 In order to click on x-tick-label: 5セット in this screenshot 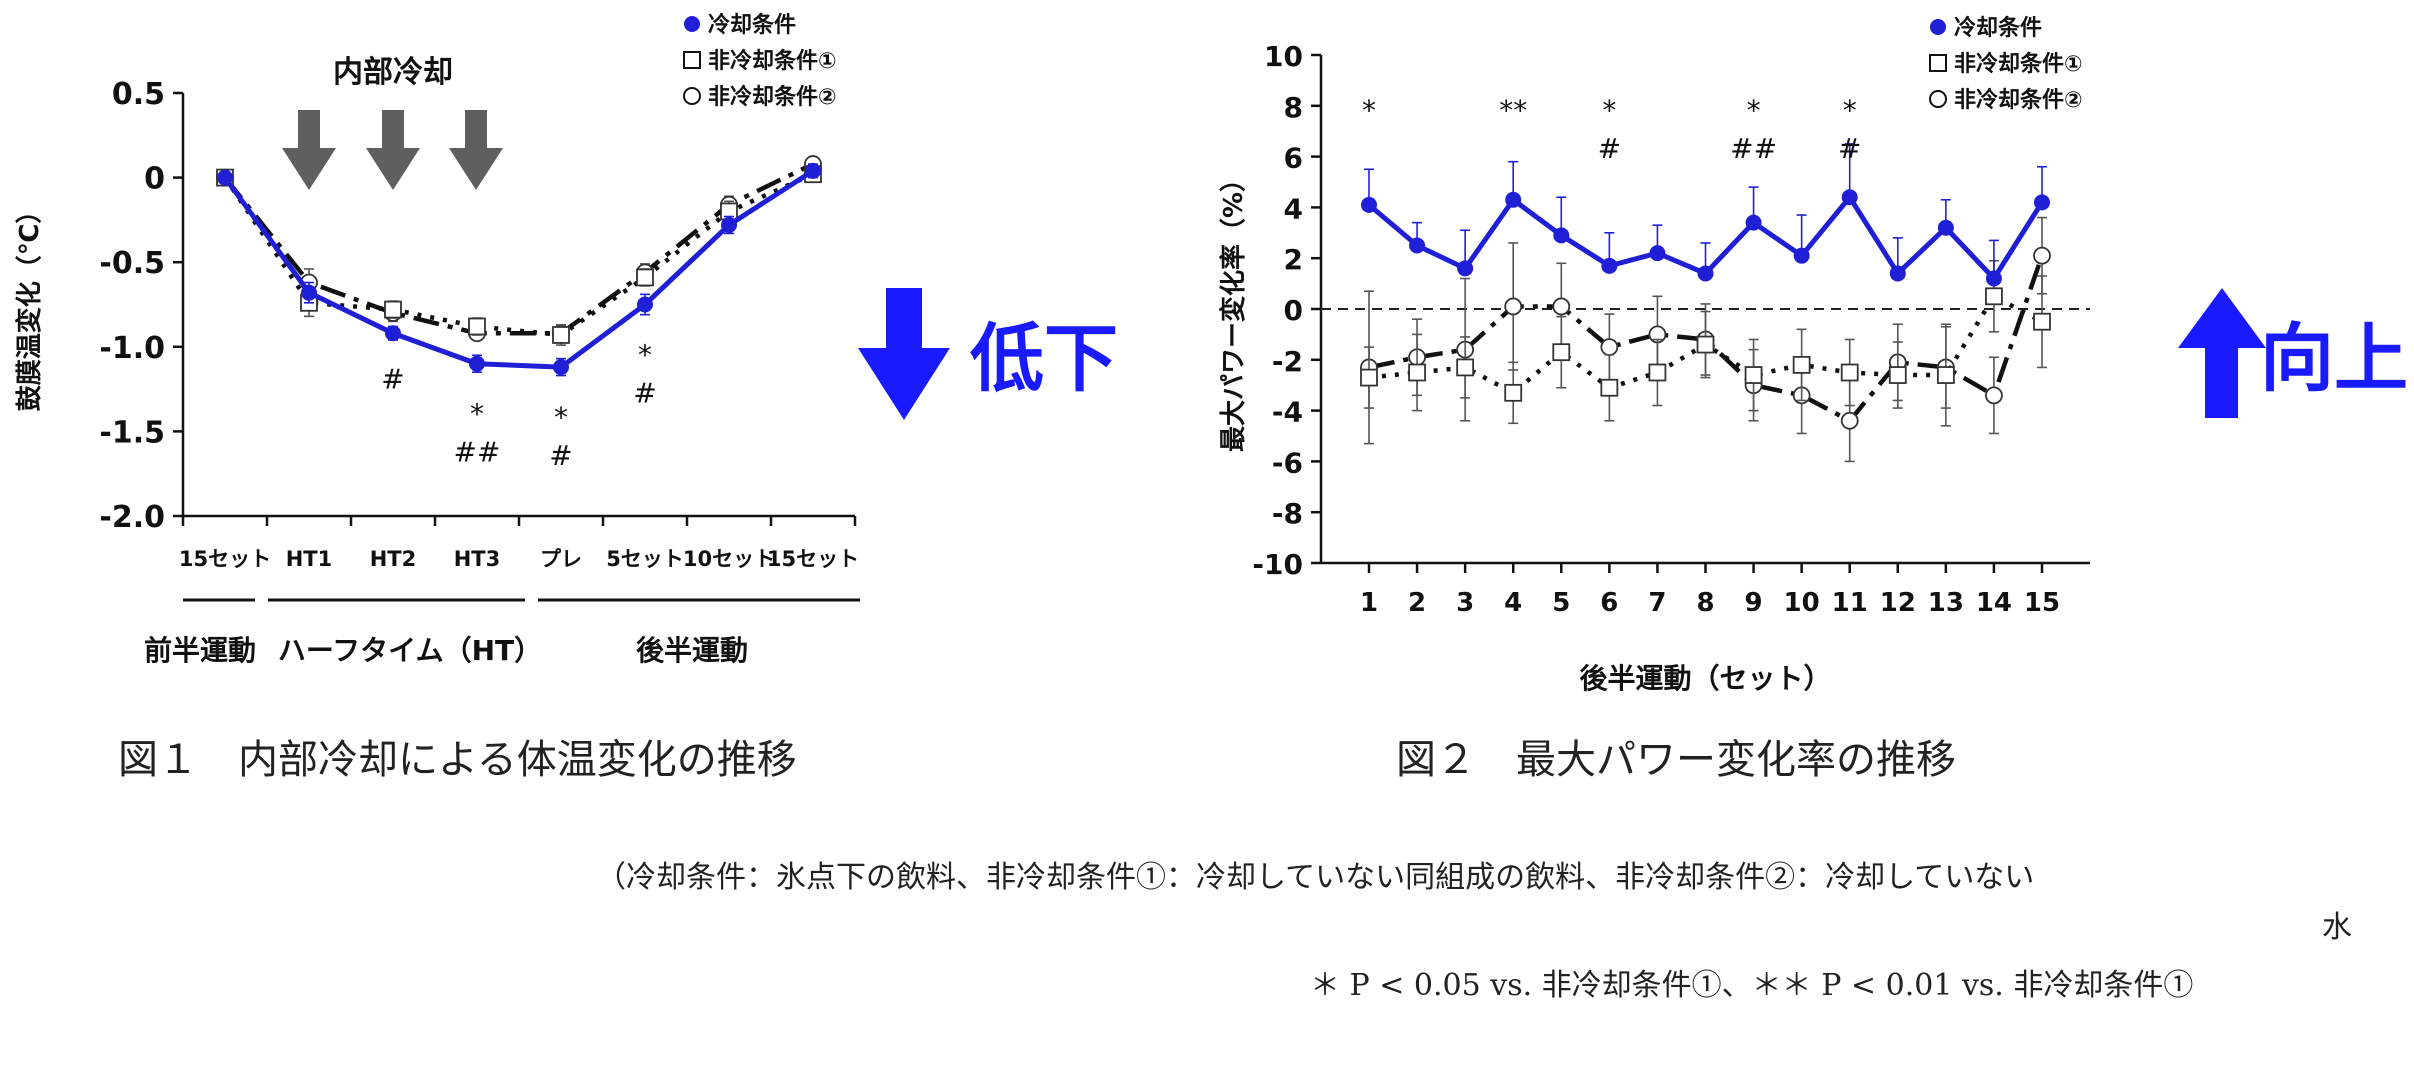, I will do `click(645, 559)`.